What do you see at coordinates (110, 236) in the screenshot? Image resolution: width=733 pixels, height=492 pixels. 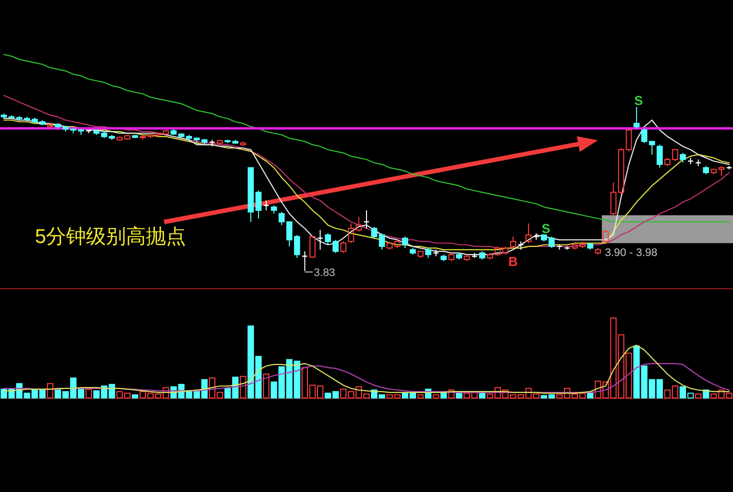 I see `annotation: 5分钟级别高抛点` at bounding box center [110, 236].